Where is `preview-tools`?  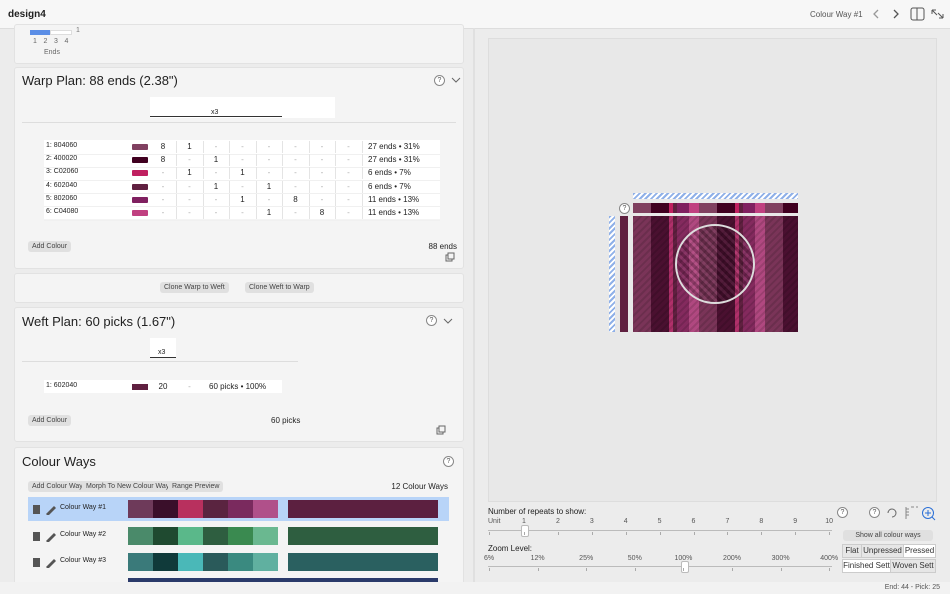
preview-tools is located at coordinates (912, 513).